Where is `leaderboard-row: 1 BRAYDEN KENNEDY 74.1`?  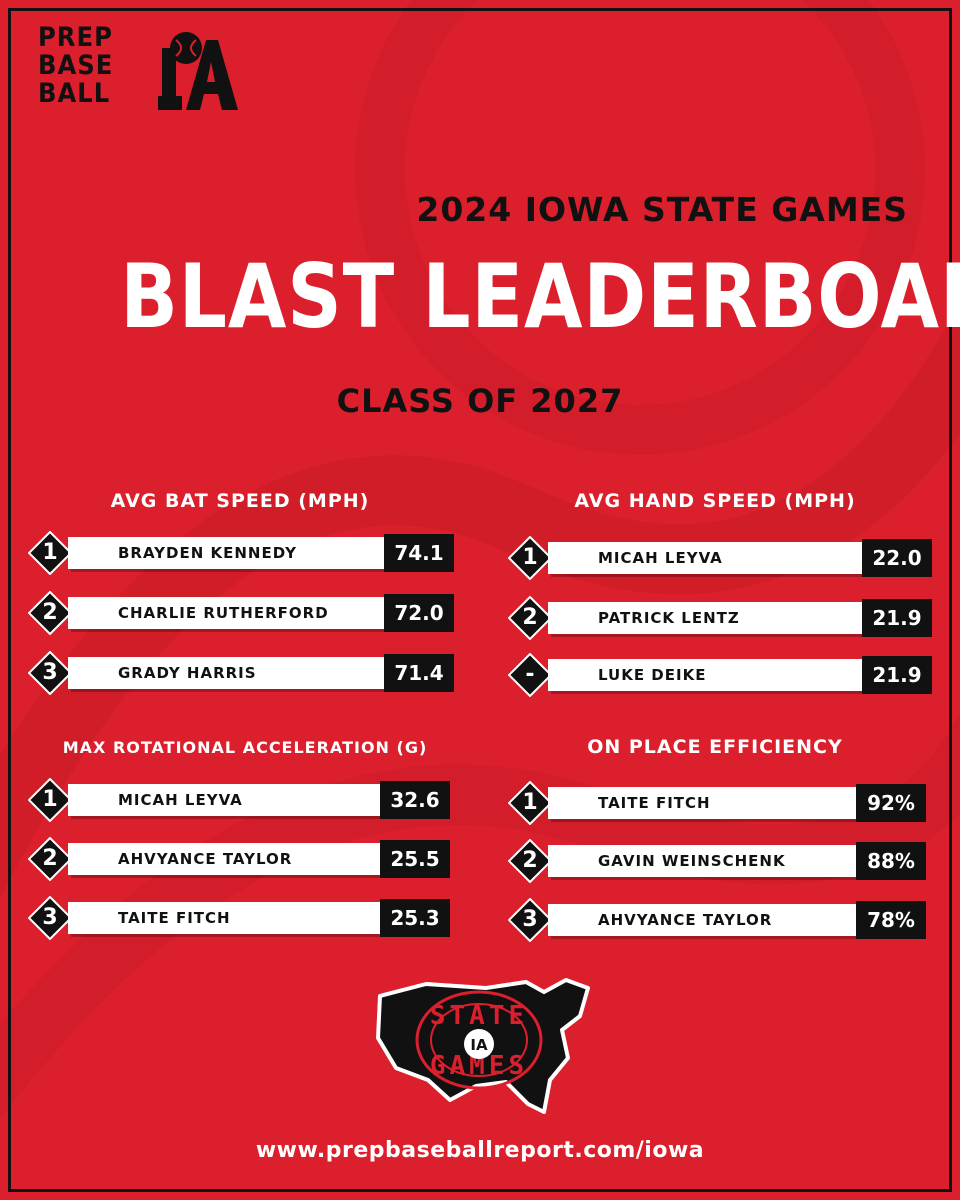
leaderboard-row: 1 BRAYDEN KENNEDY 74.1 is located at coordinates (243, 553).